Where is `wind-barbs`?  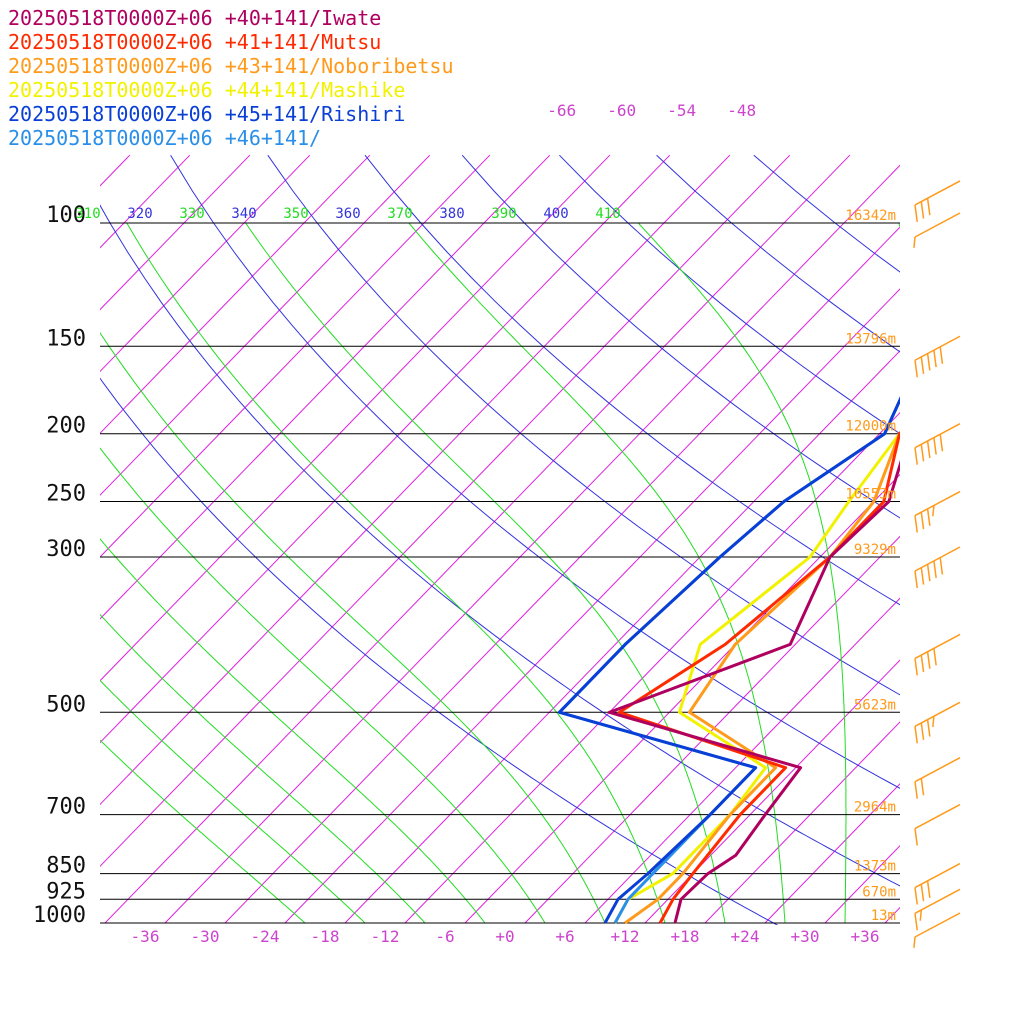
wind-barbs is located at coordinates (937, 564).